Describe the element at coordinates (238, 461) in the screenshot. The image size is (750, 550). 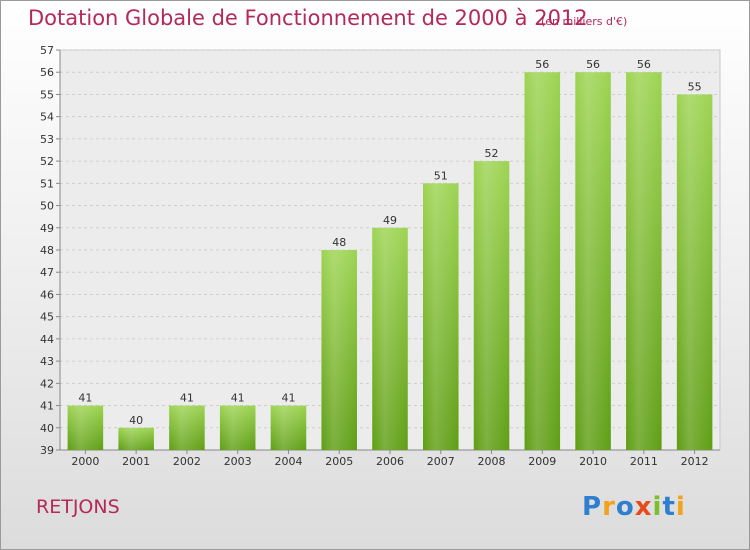
I see `x-tick-label: 2003` at that location.